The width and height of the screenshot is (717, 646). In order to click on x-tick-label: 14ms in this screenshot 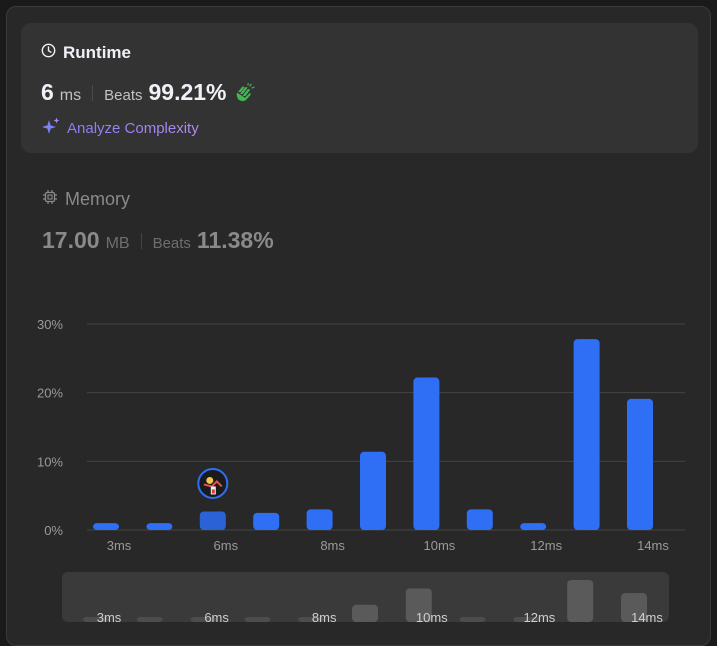, I will do `click(653, 545)`.